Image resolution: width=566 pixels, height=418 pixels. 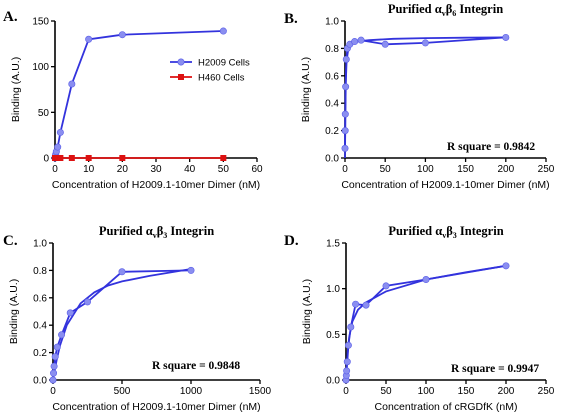 I want to click on x-tick-label: 0, so click(x=345, y=169).